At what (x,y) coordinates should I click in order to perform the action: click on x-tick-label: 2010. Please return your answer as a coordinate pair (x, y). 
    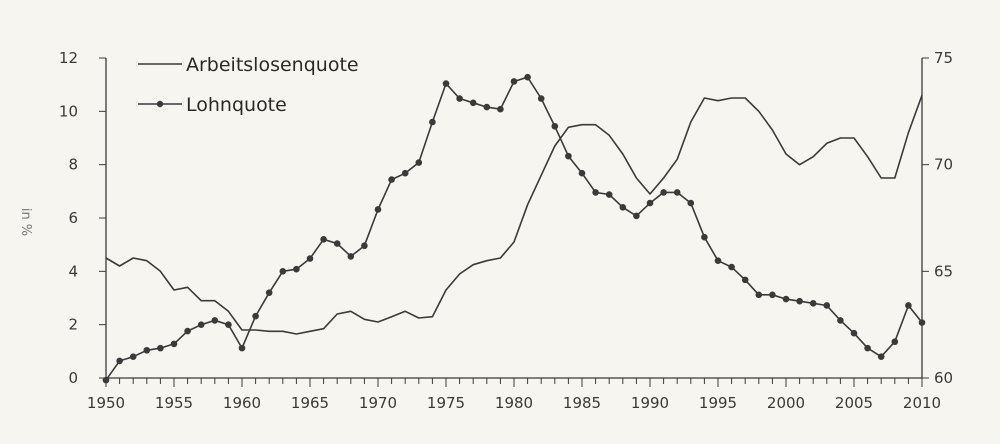
    Looking at the image, I should click on (922, 403).